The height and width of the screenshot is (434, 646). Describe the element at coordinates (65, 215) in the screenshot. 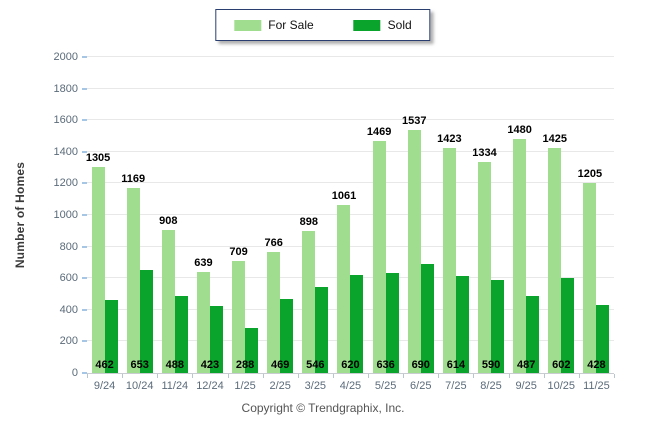

I see `y-axis-label-1000: 1000` at that location.